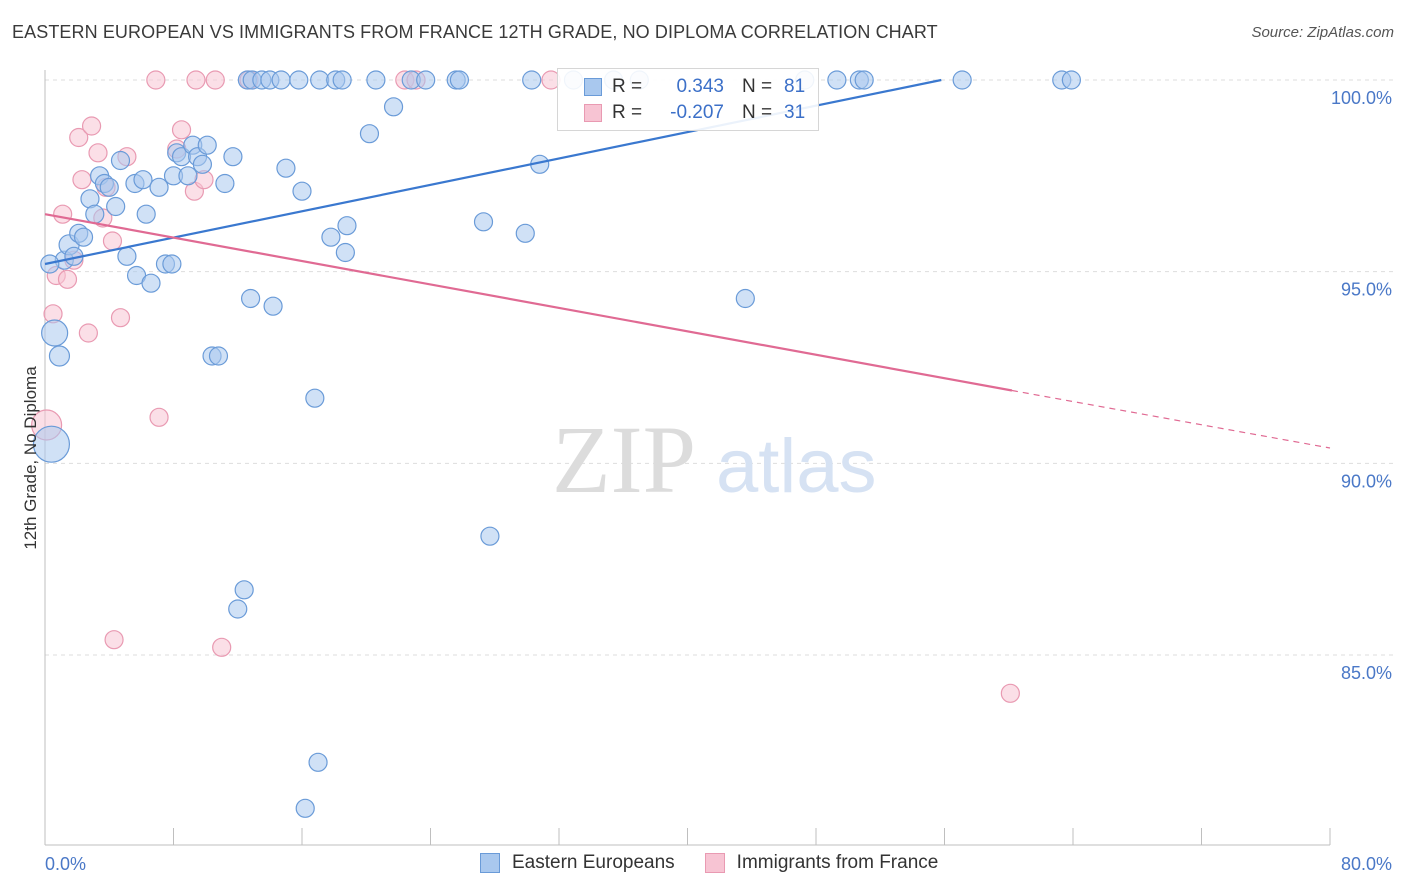 This screenshot has height=892, width=1406. What do you see at coordinates (1366, 481) in the screenshot?
I see `y-tick-label: 90.0%` at bounding box center [1366, 481].